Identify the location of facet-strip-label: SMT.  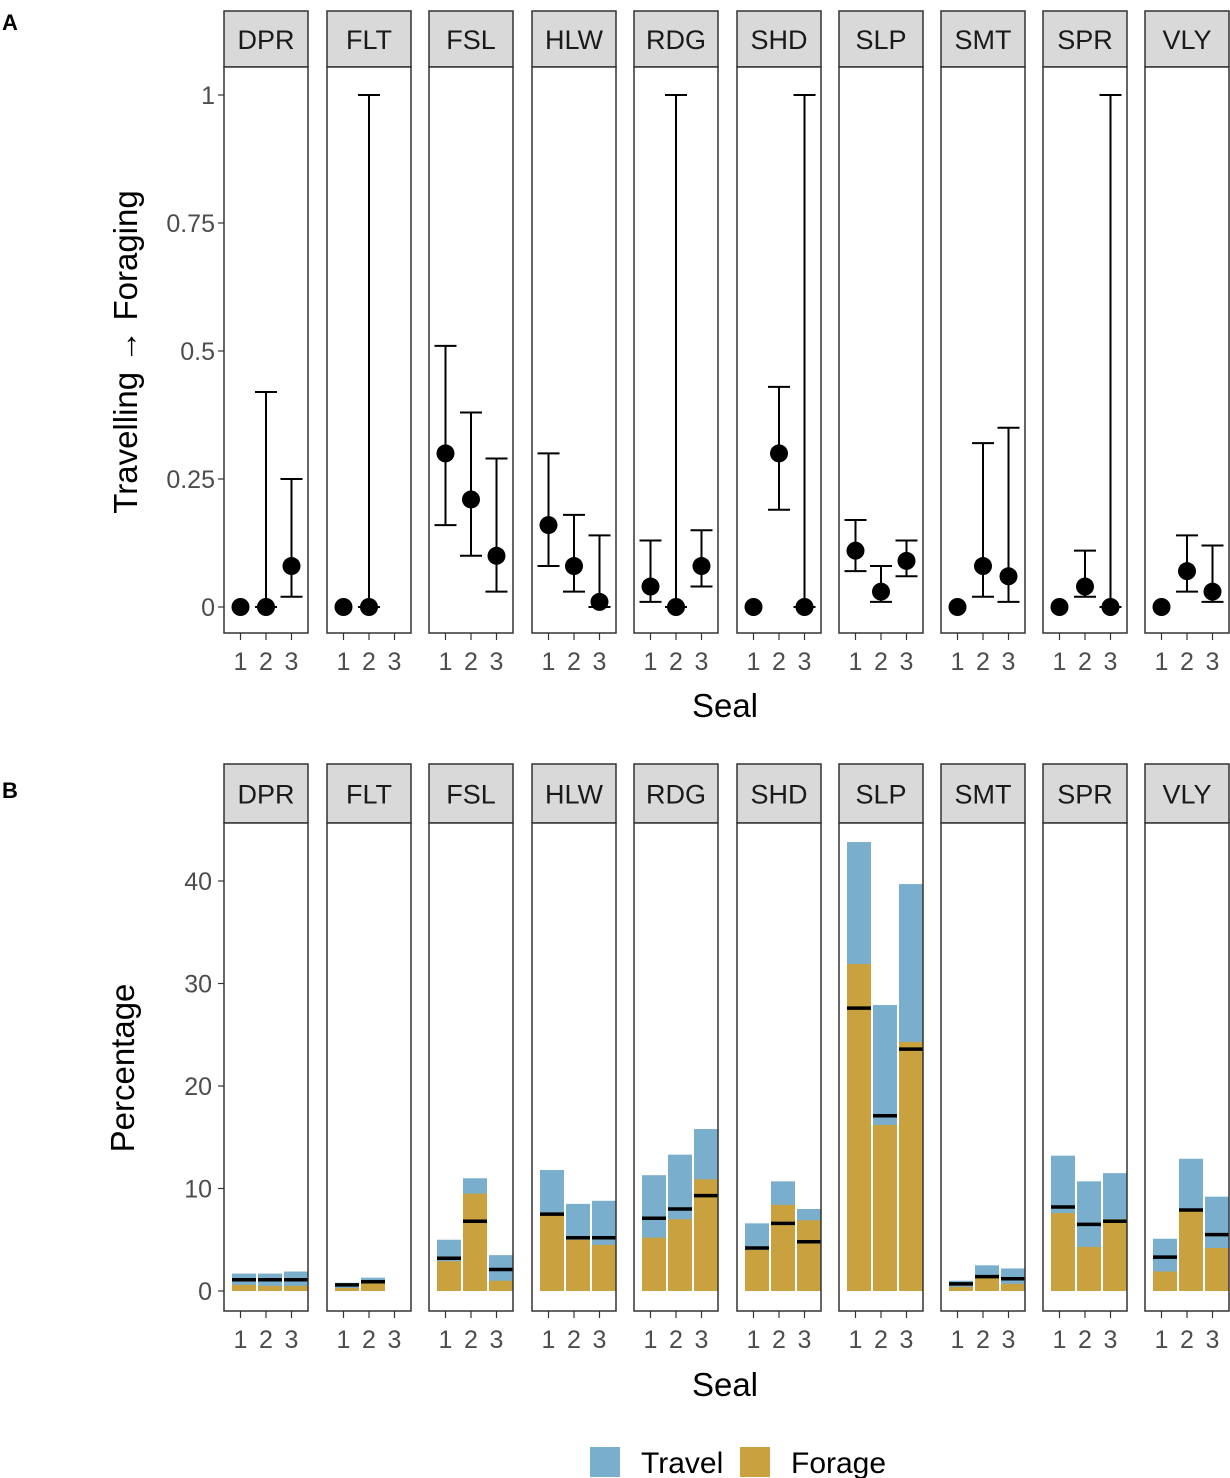
(983, 795).